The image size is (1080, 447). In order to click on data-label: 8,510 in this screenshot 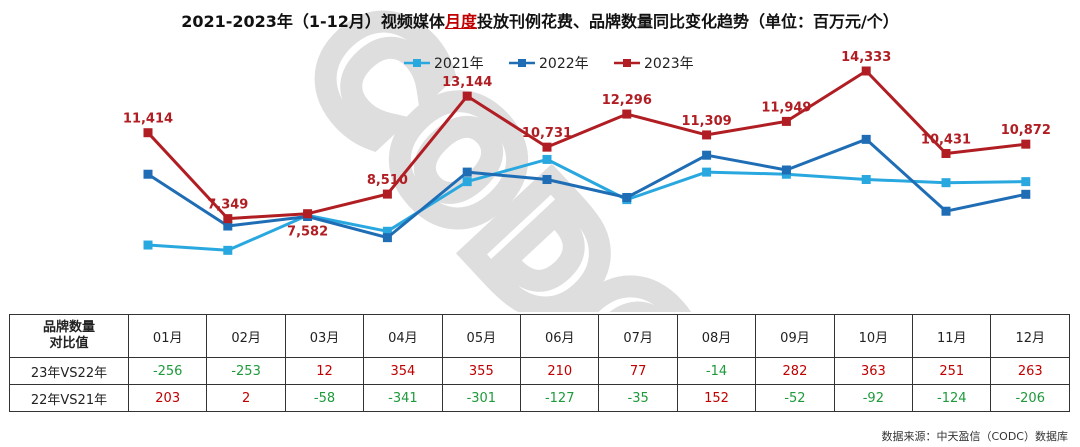, I will do `click(387, 180)`.